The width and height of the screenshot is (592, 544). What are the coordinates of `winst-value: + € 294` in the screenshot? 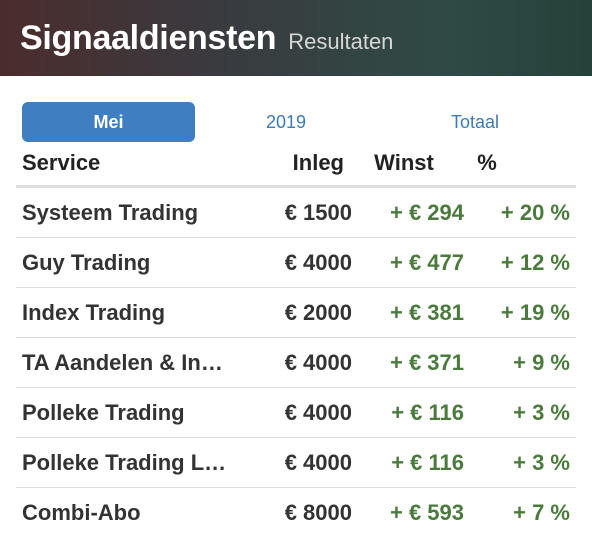 It's located at (426, 212).